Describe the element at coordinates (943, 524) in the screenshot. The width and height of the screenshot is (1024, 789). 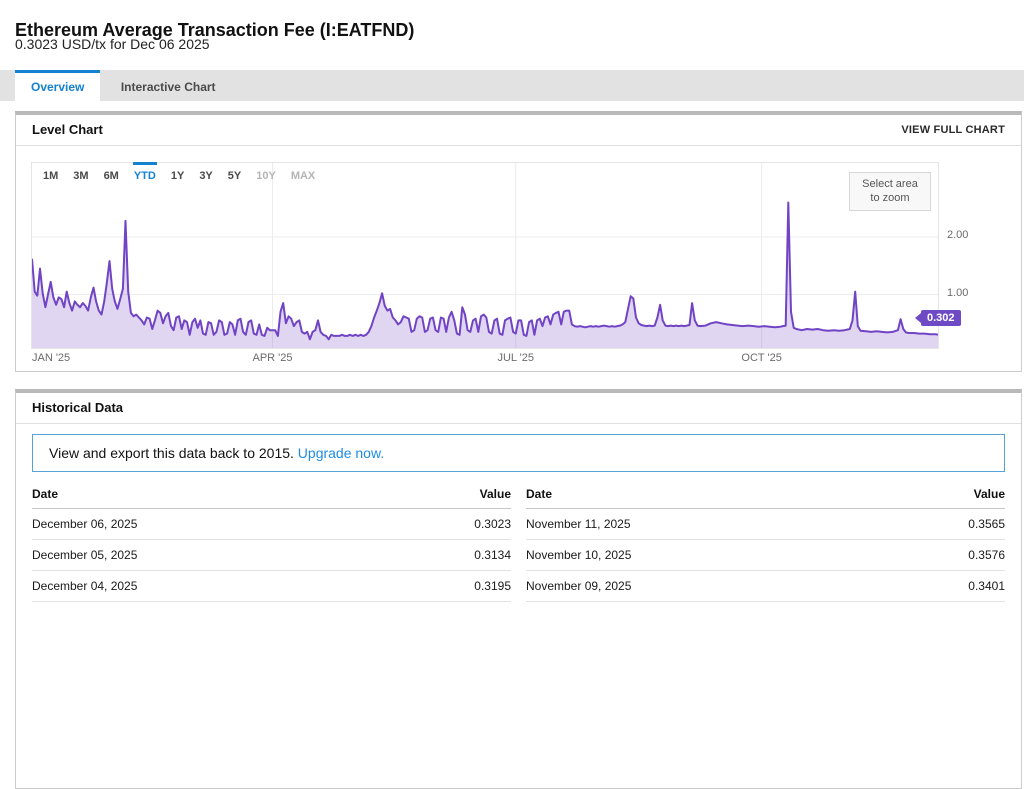
I see `value-cell: 0.3565` at that location.